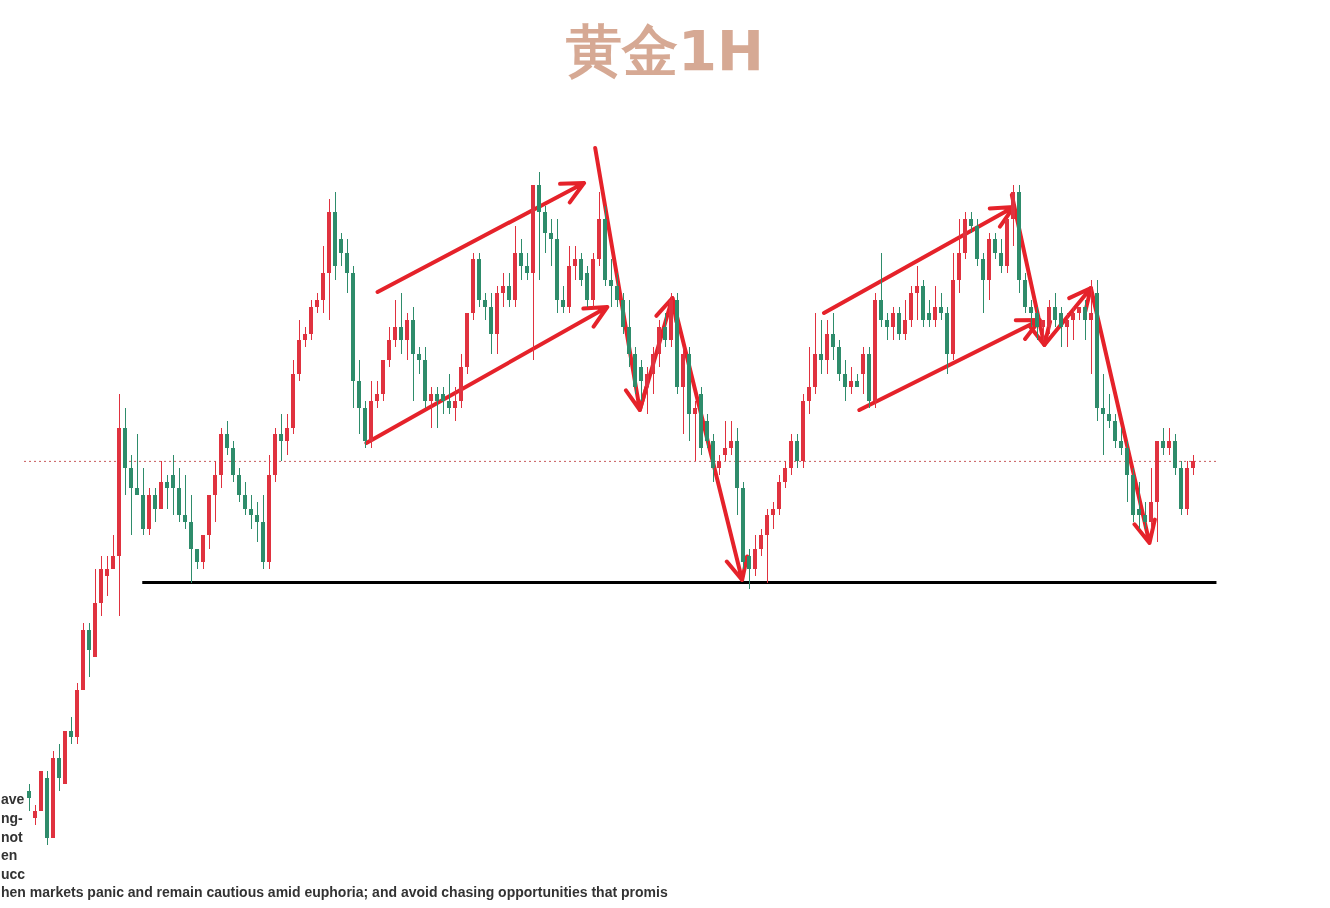 The height and width of the screenshot is (908, 1330). Describe the element at coordinates (13, 799) in the screenshot. I see `text: ave` at that location.